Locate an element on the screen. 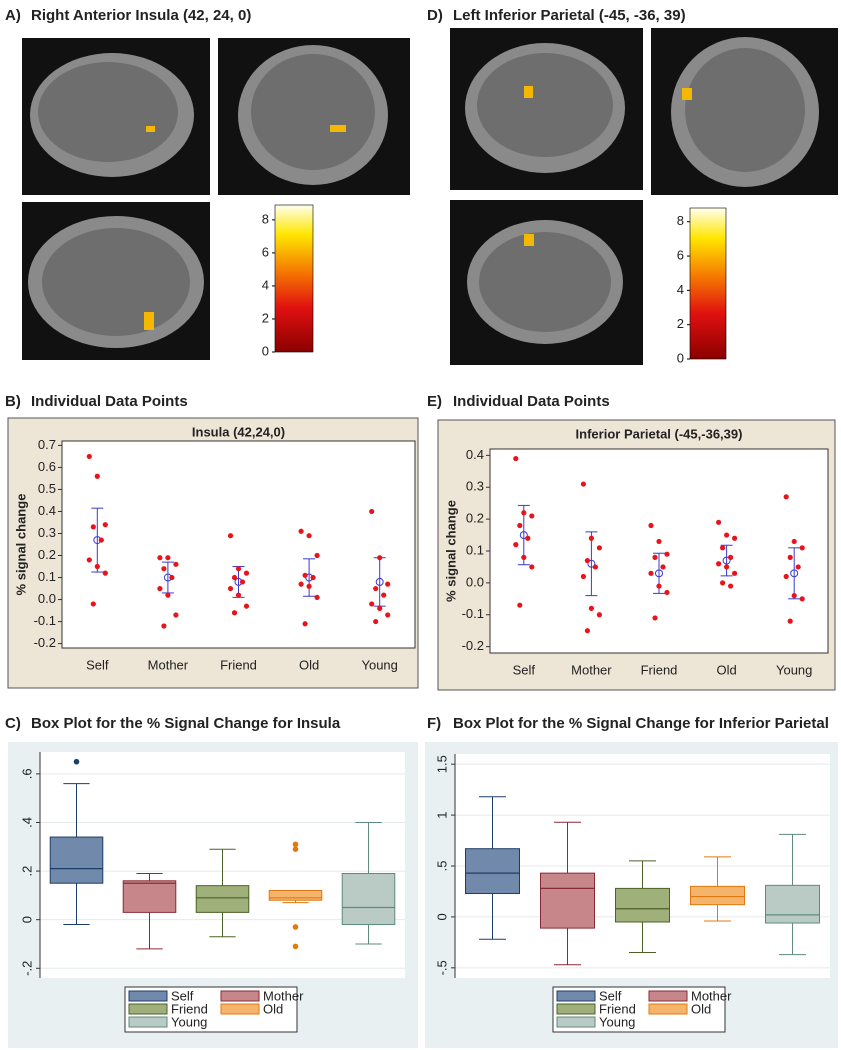  y-tick-label: .4 is located at coordinates (26, 822).